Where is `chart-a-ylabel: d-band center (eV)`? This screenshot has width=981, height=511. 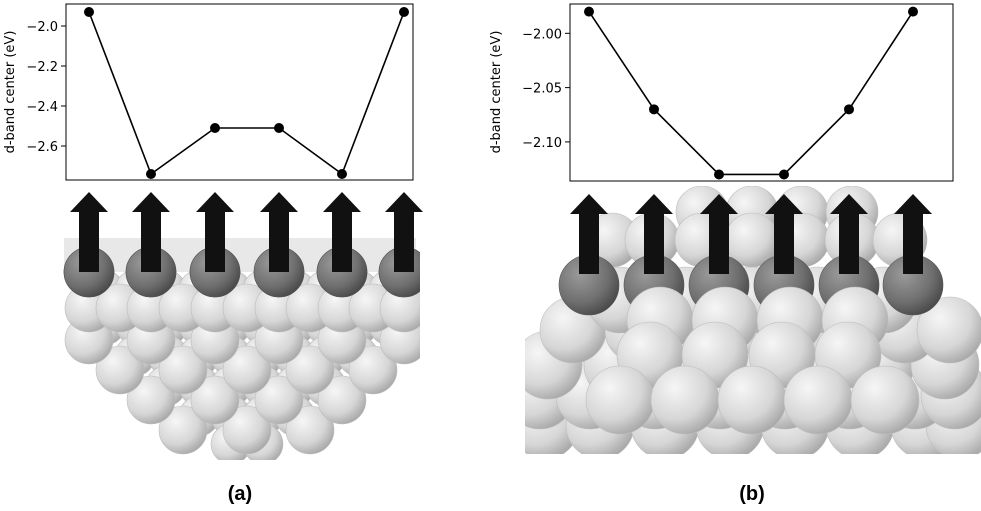 chart-a-ylabel: d-band center (eV) is located at coordinates (10, 92).